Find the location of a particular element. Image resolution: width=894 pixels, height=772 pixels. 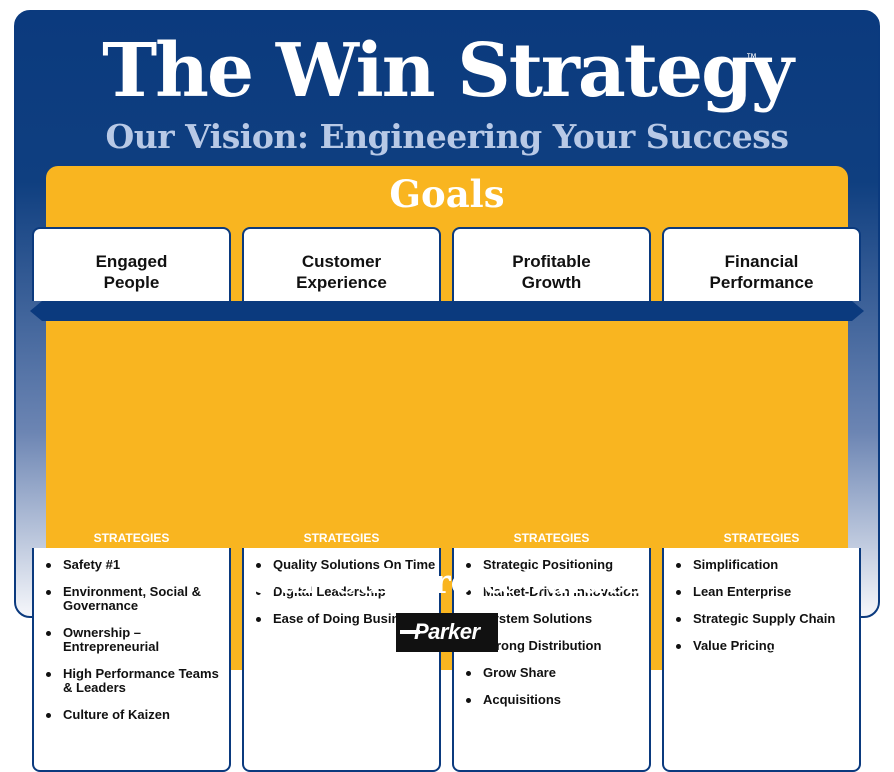

strategies-banner is located at coordinates (447, 311).